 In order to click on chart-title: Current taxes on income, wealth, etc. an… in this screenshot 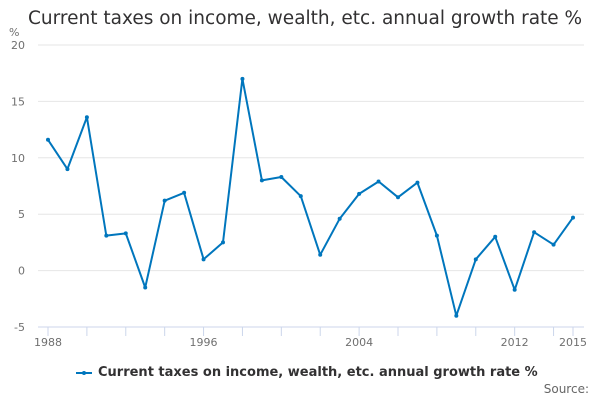, I will do `click(305, 18)`.